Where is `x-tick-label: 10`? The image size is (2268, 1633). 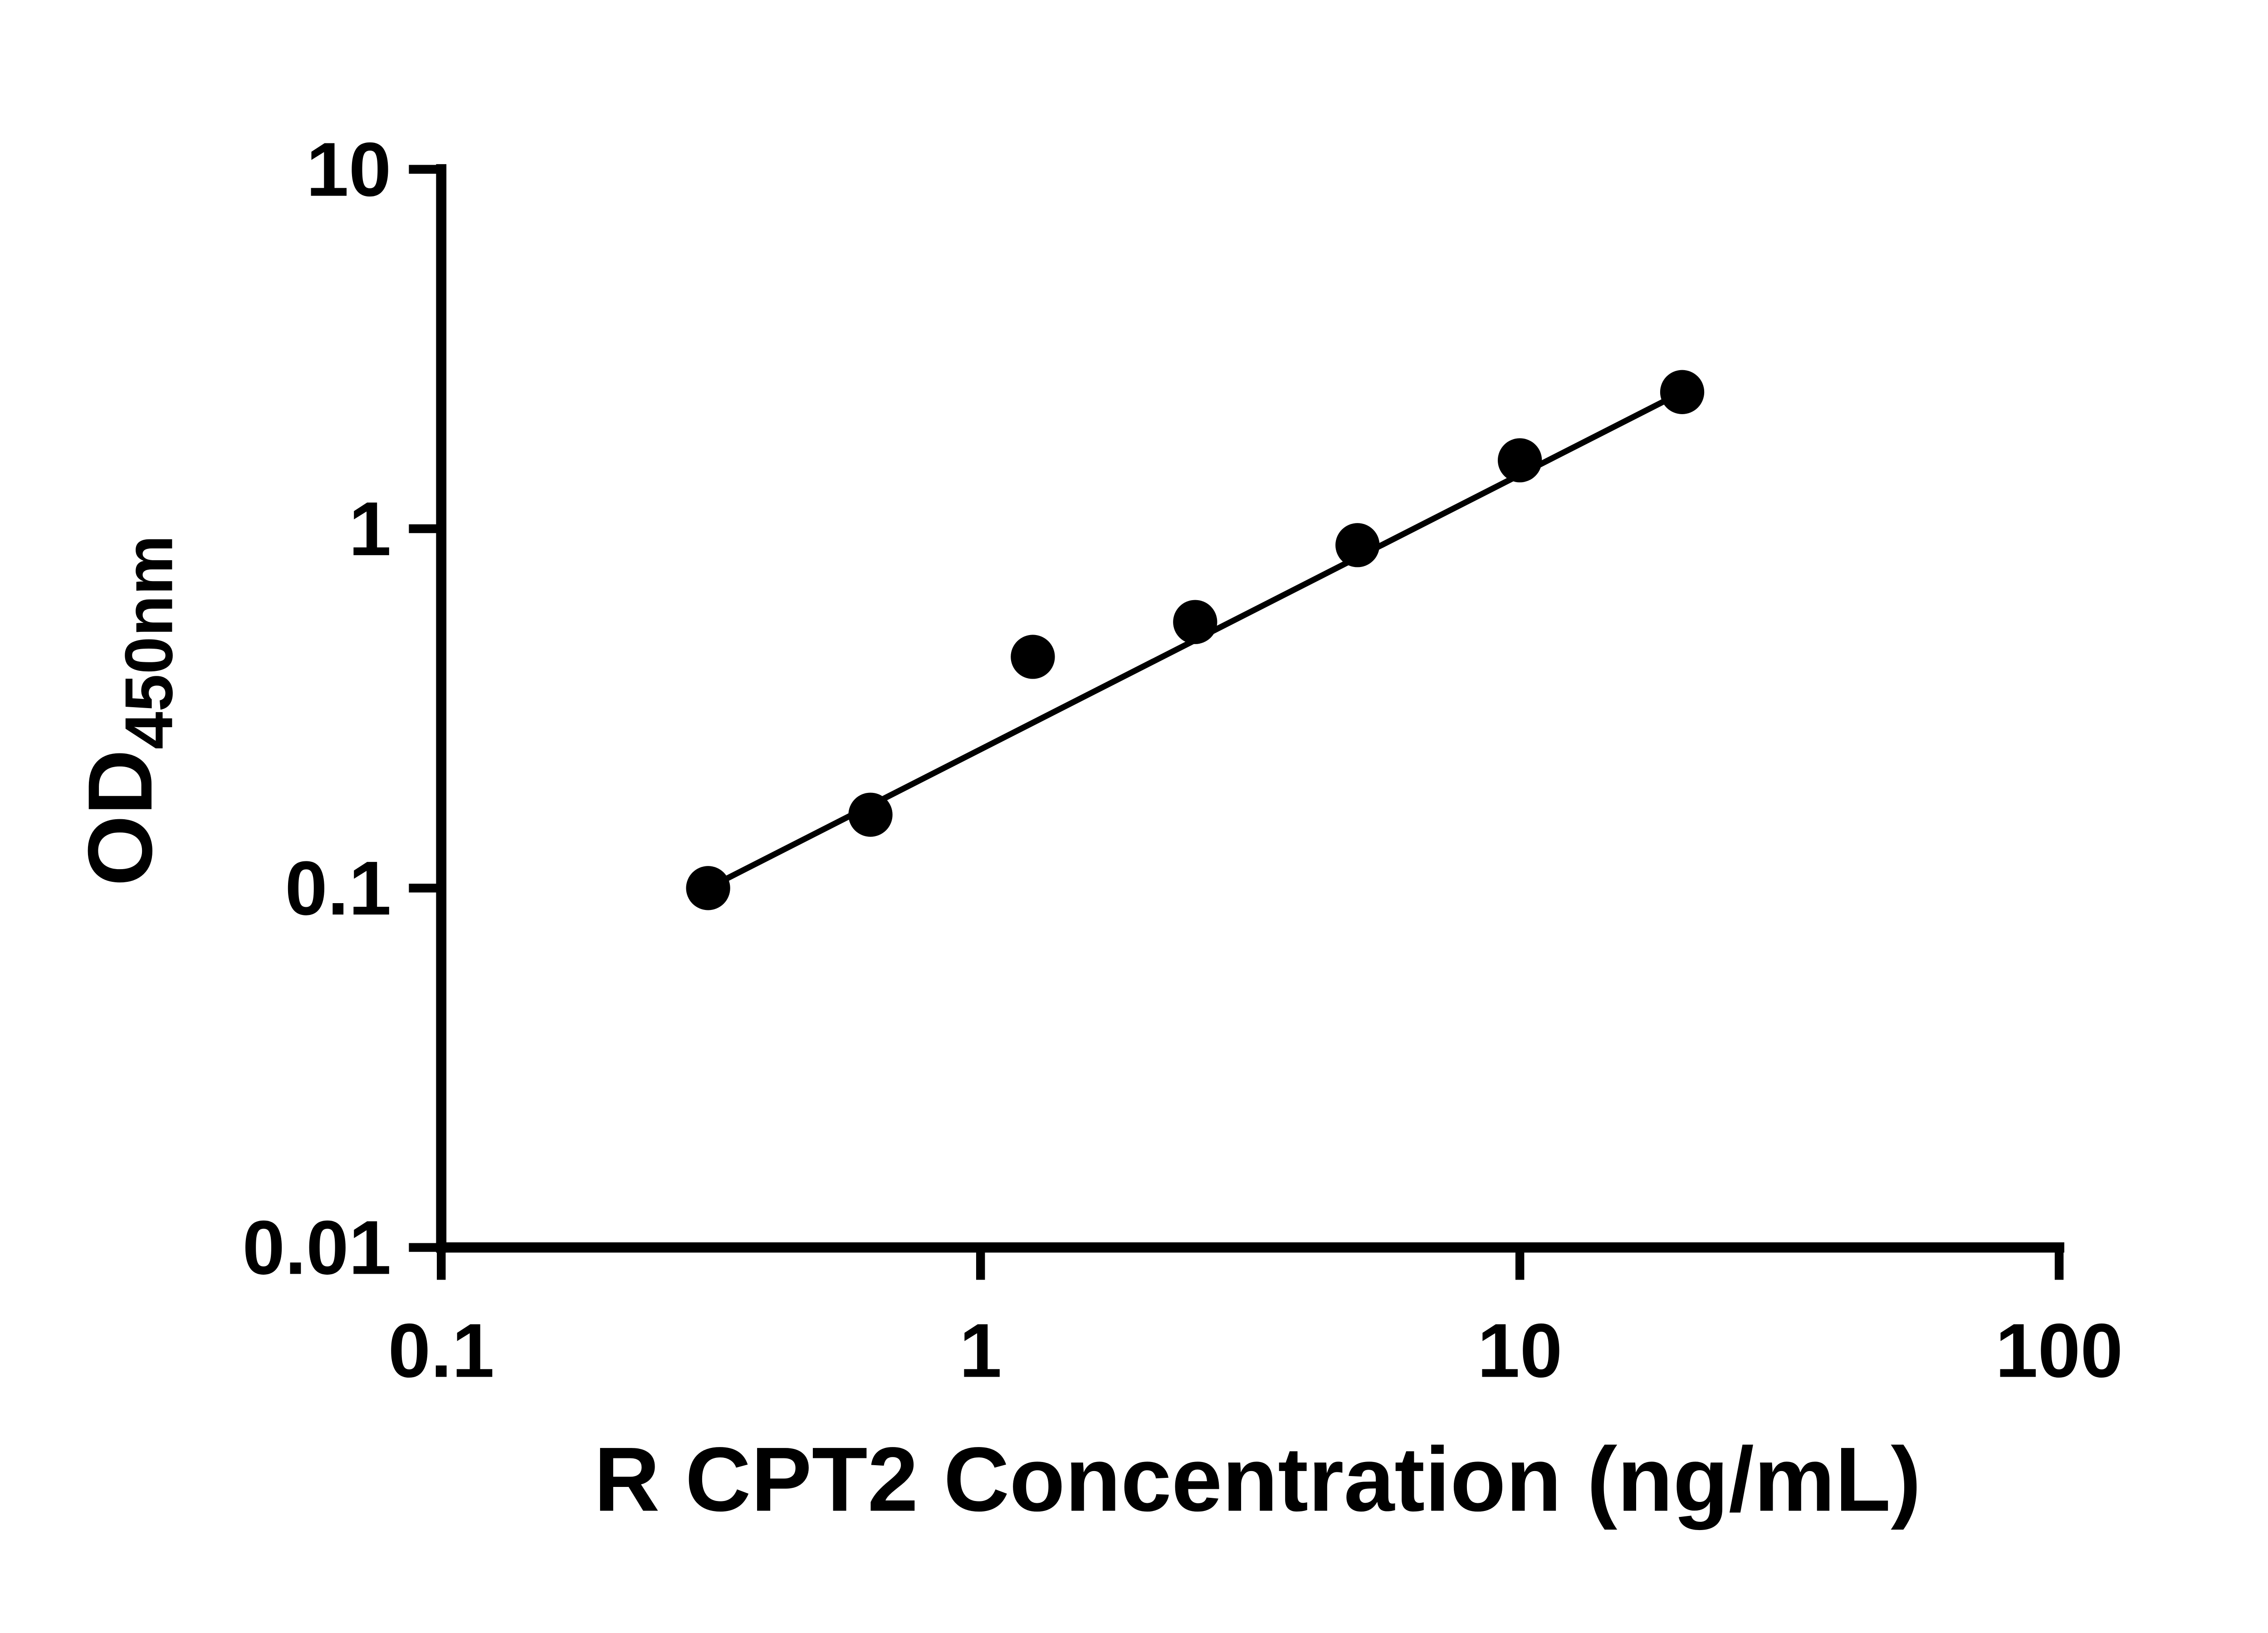
x-tick-label: 10 is located at coordinates (1520, 1350).